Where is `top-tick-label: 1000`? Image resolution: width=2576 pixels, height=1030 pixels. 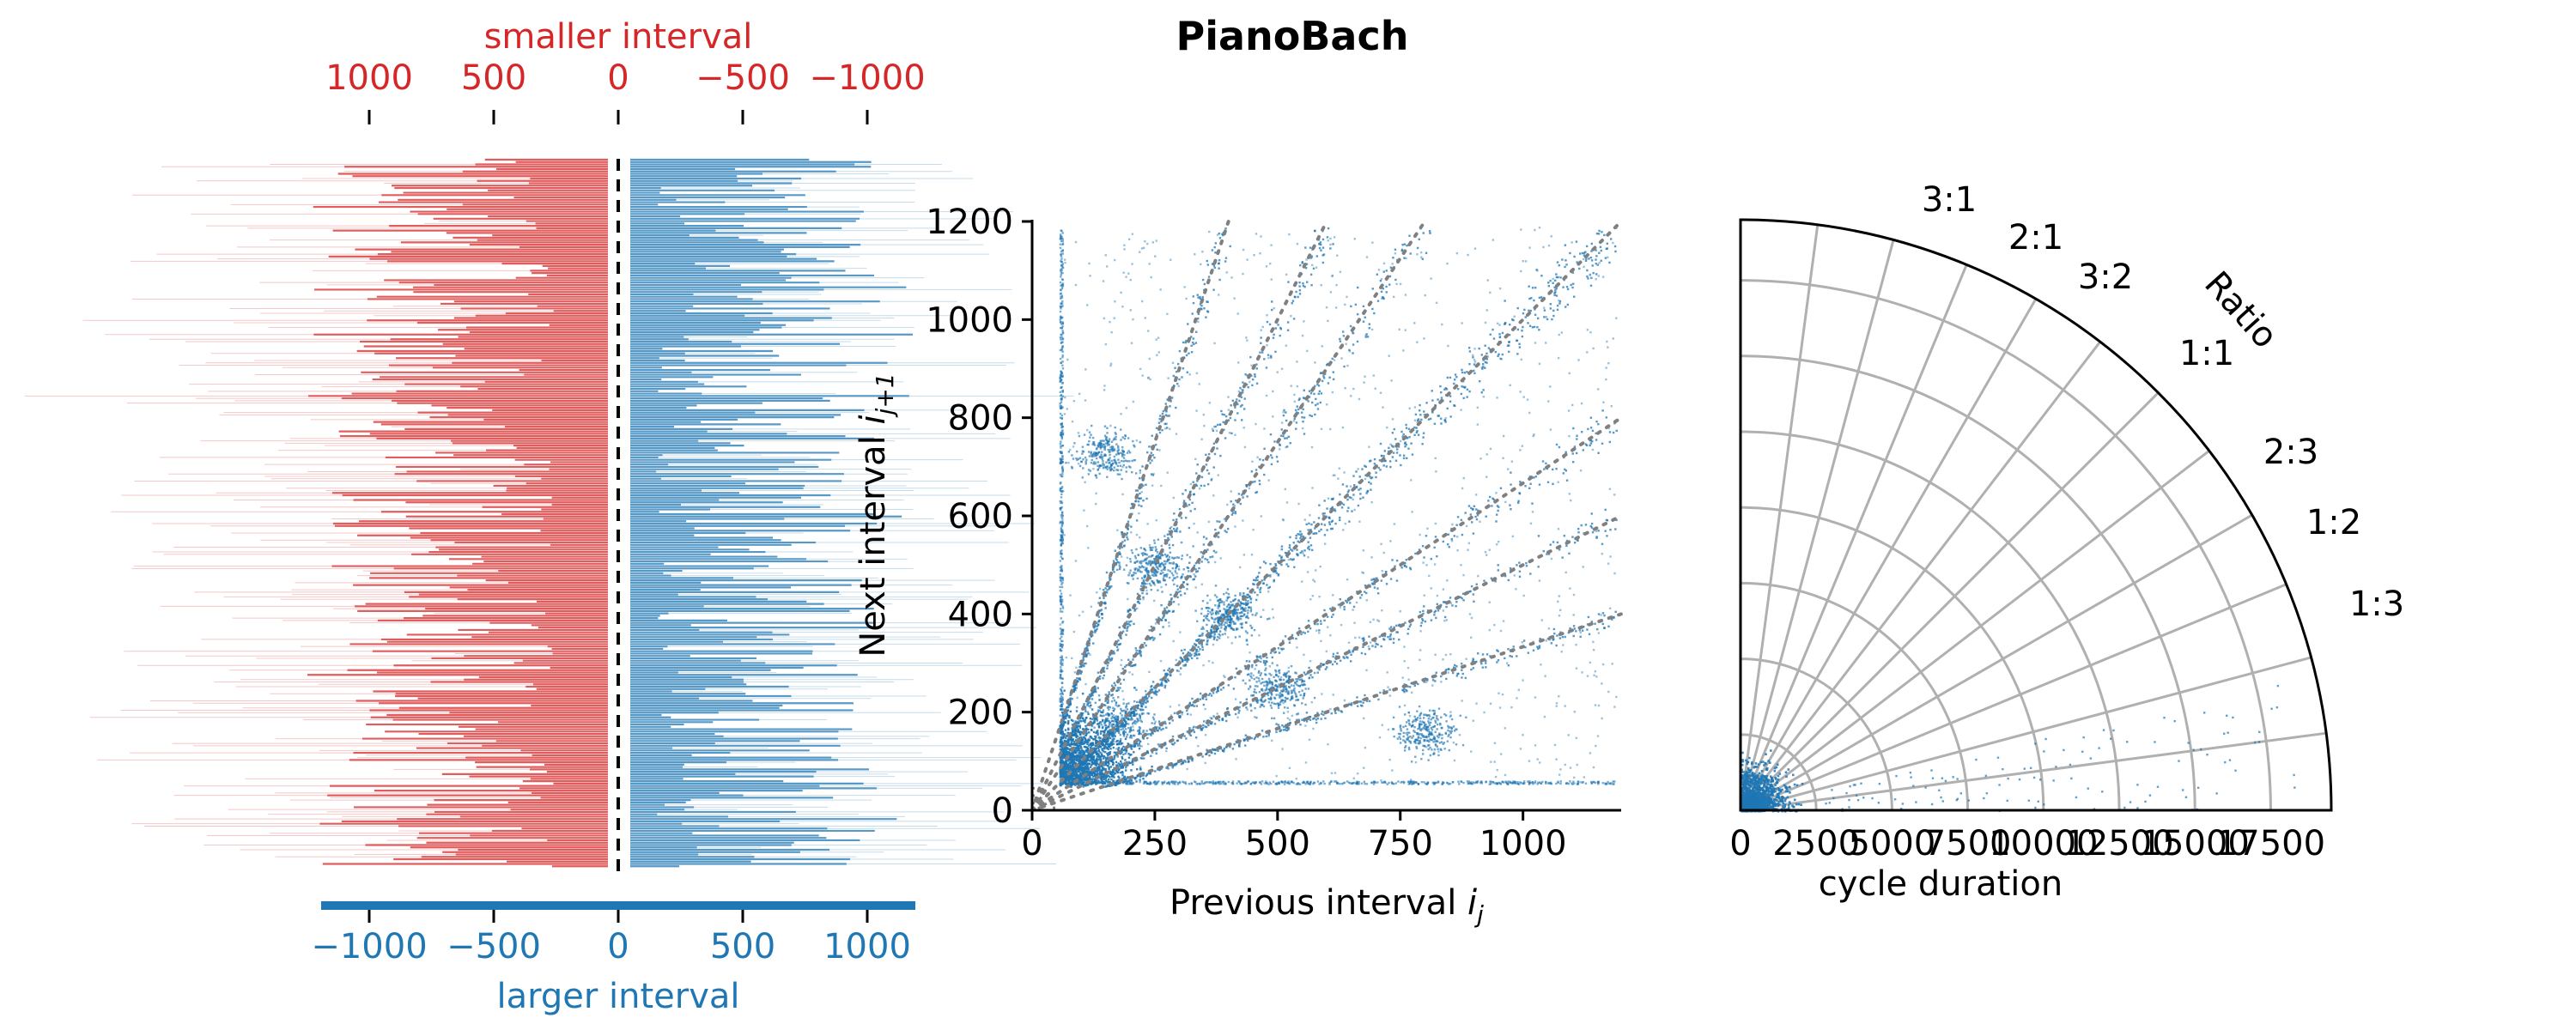
top-tick-label: 1000 is located at coordinates (369, 78).